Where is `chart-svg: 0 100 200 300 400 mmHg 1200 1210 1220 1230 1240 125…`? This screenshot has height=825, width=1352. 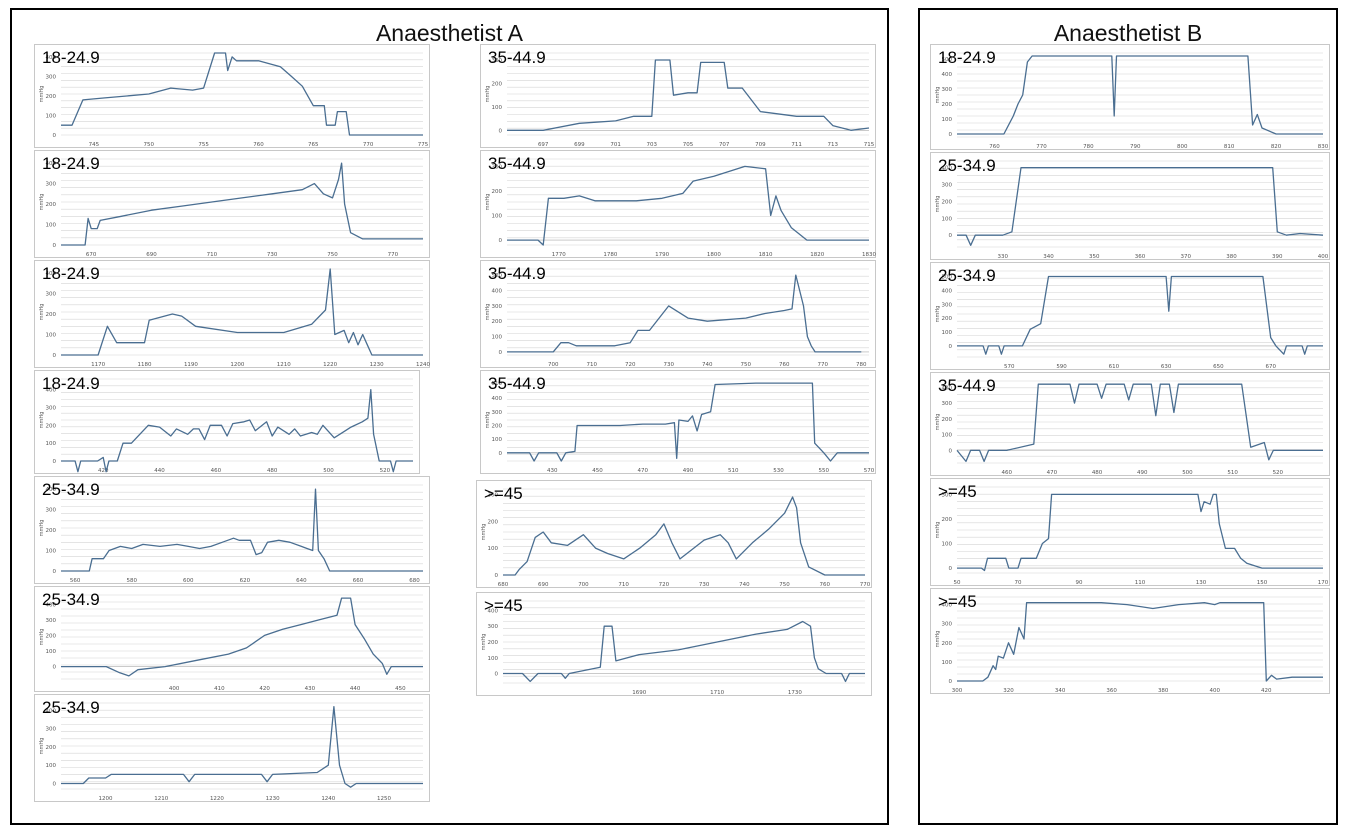 chart-svg: 0 100 200 300 400 mmHg 1200 1210 1220 1230 1240 125… is located at coordinates (231, 752).